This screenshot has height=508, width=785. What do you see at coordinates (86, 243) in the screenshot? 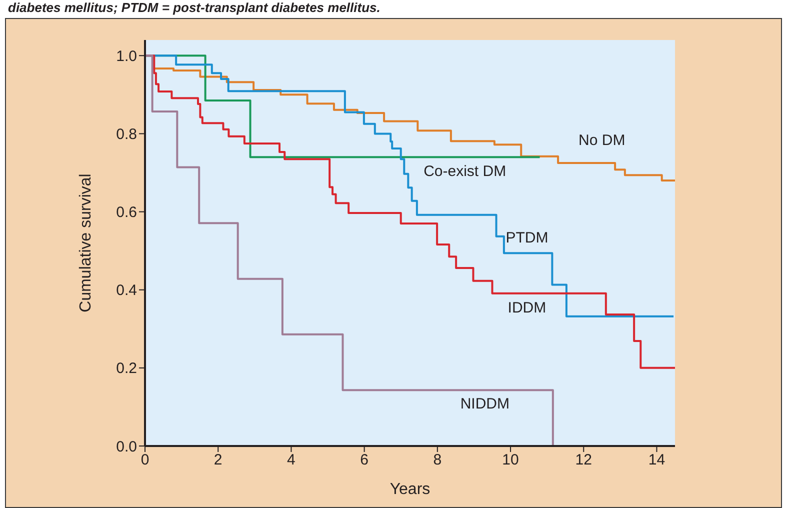
I see `y-axis-title: Cumulative survival` at bounding box center [86, 243].